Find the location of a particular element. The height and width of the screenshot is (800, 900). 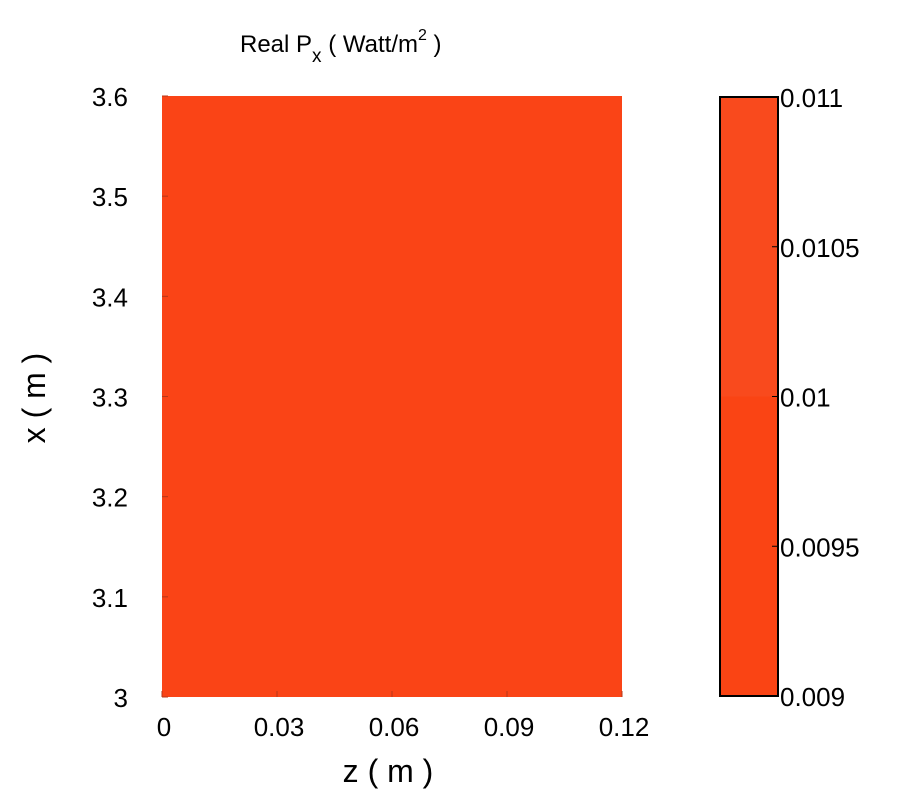

x-axis-ticks: 0 0.03 0.06 0.09 0.12 is located at coordinates (403, 716).